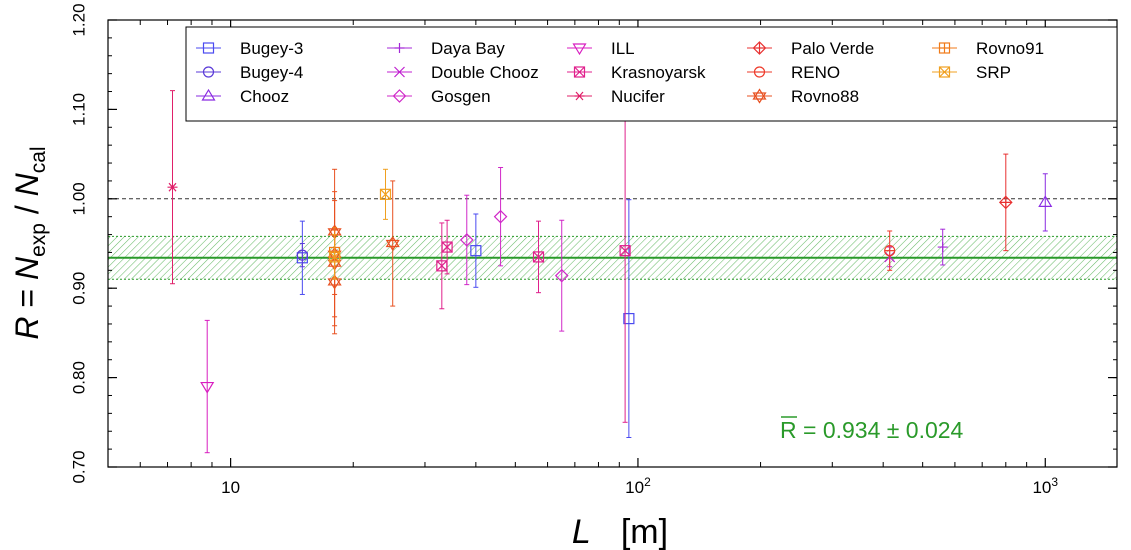 The height and width of the screenshot is (550, 1131). I want to click on legend-label: Bugey-3, so click(271, 48).